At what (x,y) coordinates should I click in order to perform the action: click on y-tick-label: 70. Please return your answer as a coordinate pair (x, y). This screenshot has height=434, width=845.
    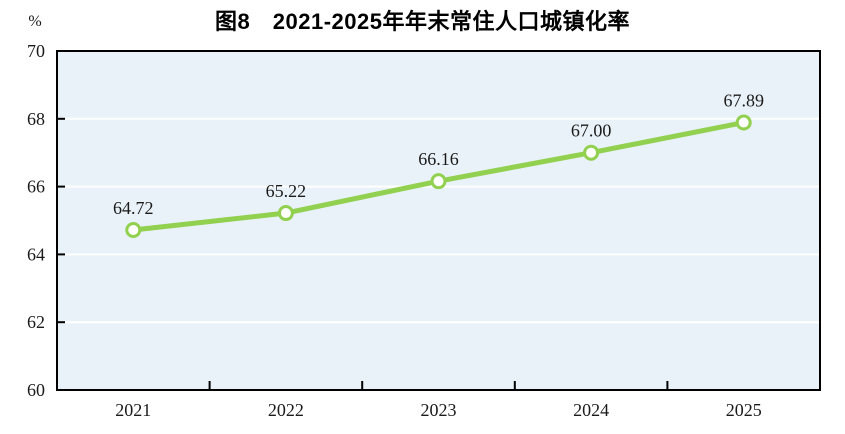
    Looking at the image, I should click on (36, 51).